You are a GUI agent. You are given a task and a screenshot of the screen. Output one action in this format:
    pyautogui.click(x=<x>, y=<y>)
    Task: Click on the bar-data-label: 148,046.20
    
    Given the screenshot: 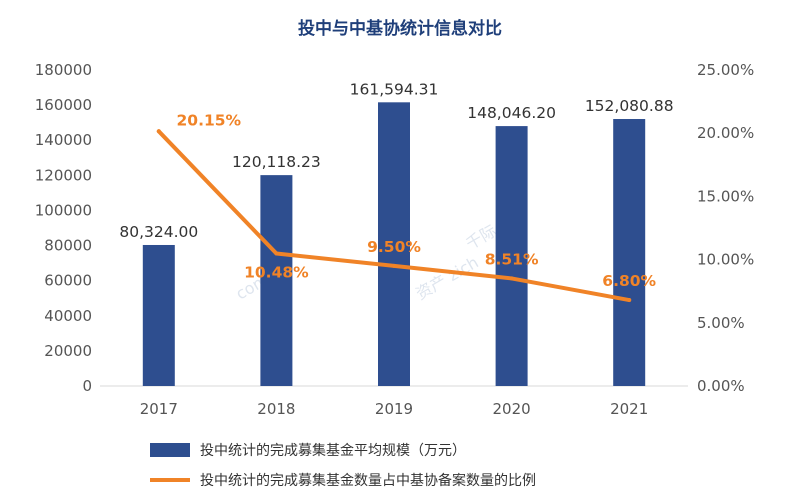 What is the action you would take?
    pyautogui.click(x=511, y=113)
    